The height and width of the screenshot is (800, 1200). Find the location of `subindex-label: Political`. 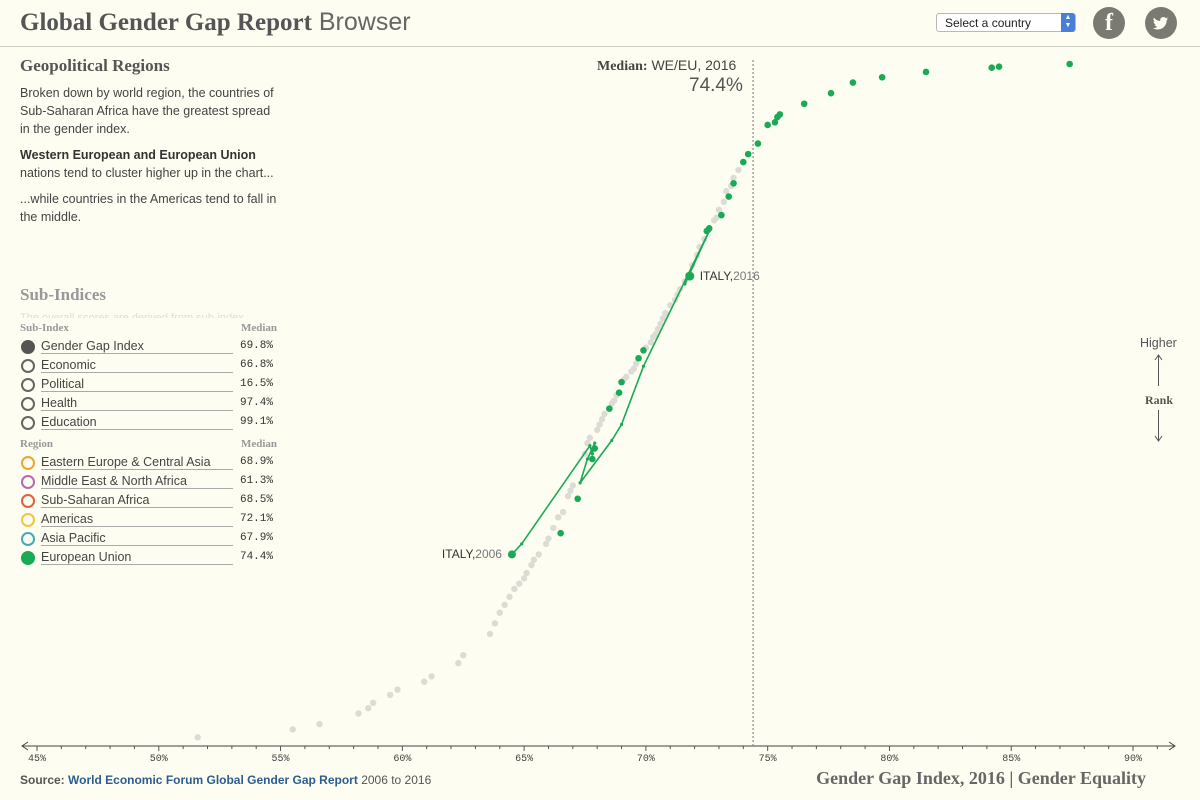

subindex-label: Political is located at coordinates (63, 384).